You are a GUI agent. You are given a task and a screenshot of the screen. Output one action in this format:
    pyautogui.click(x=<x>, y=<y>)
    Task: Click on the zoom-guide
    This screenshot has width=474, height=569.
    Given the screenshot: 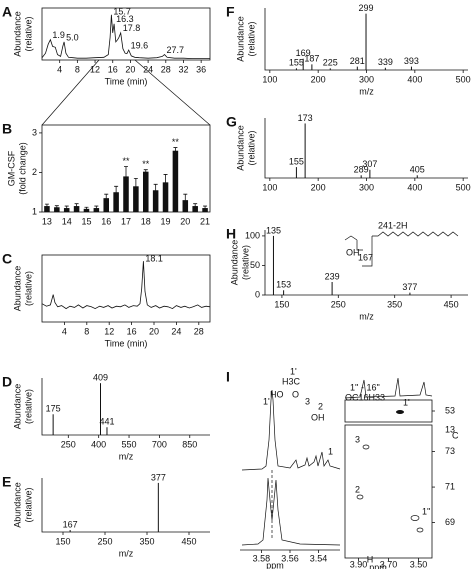 What is the action you would take?
    pyautogui.click(x=172, y=92)
    